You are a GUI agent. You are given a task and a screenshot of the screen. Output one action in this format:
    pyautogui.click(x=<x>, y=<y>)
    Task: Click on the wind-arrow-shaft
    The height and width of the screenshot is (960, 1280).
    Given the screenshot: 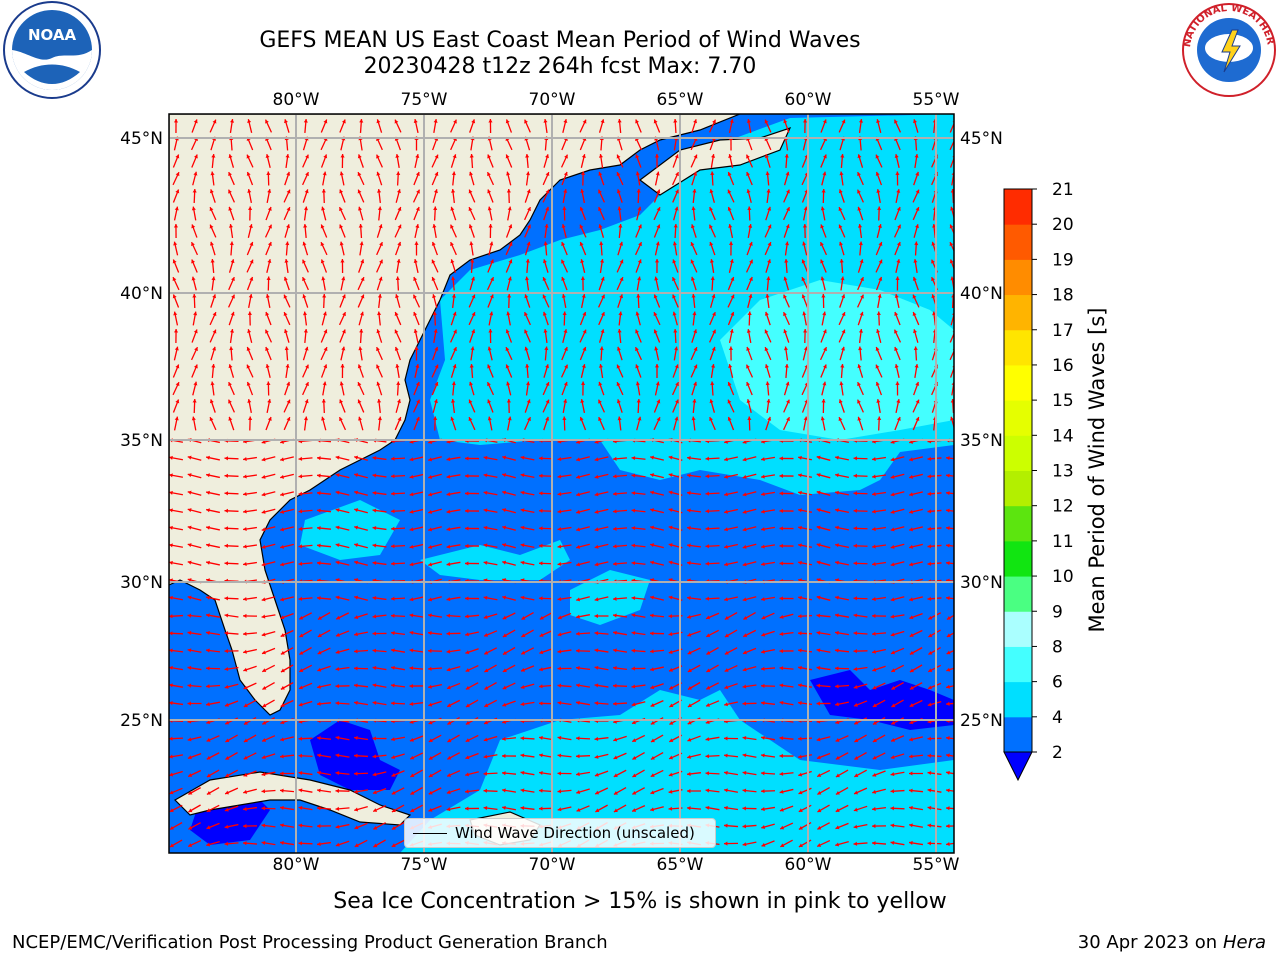 What is the action you would take?
    pyautogui.click(x=951, y=145)
    